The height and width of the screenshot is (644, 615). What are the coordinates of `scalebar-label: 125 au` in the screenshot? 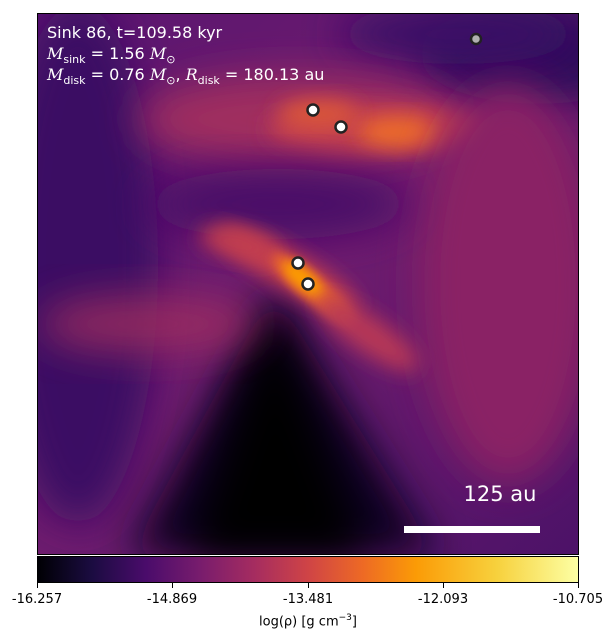 It's located at (500, 494).